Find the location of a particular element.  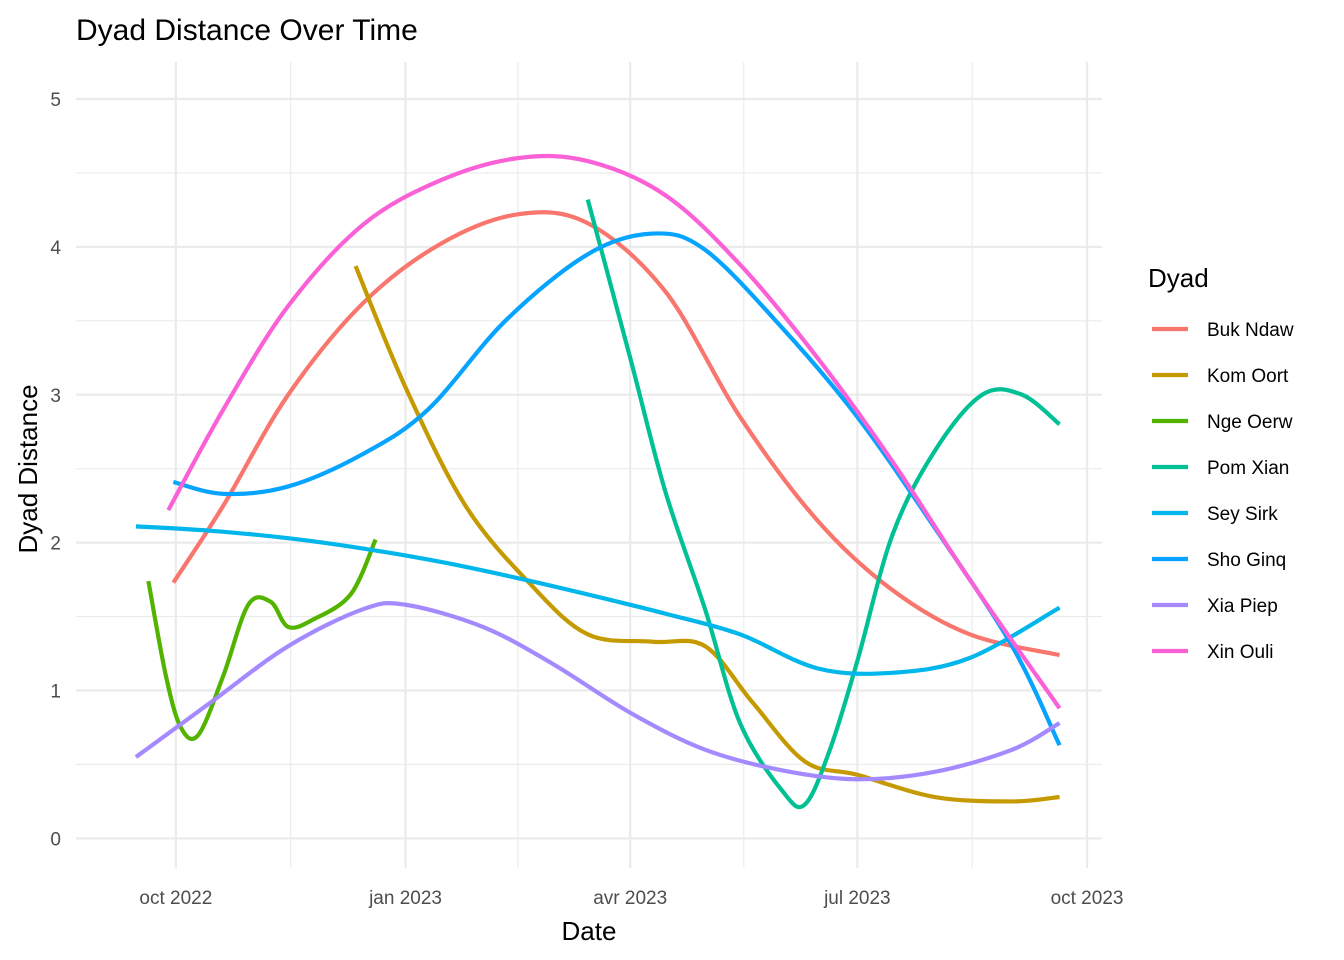

legend-label: Sey Sirk is located at coordinates (1242, 514).